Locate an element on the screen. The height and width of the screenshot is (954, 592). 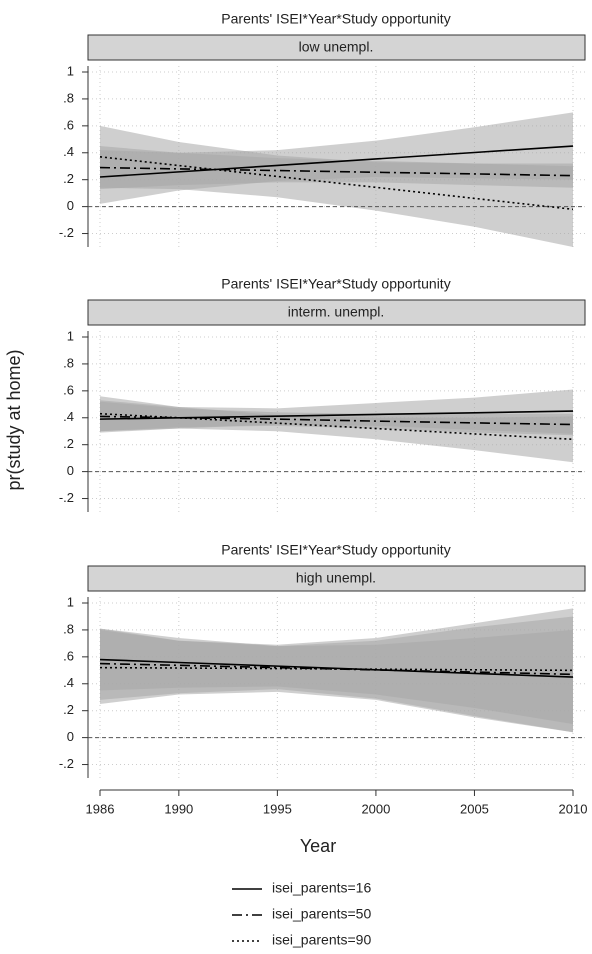
legend-label: isei_parents=90 is located at coordinates (321, 940).